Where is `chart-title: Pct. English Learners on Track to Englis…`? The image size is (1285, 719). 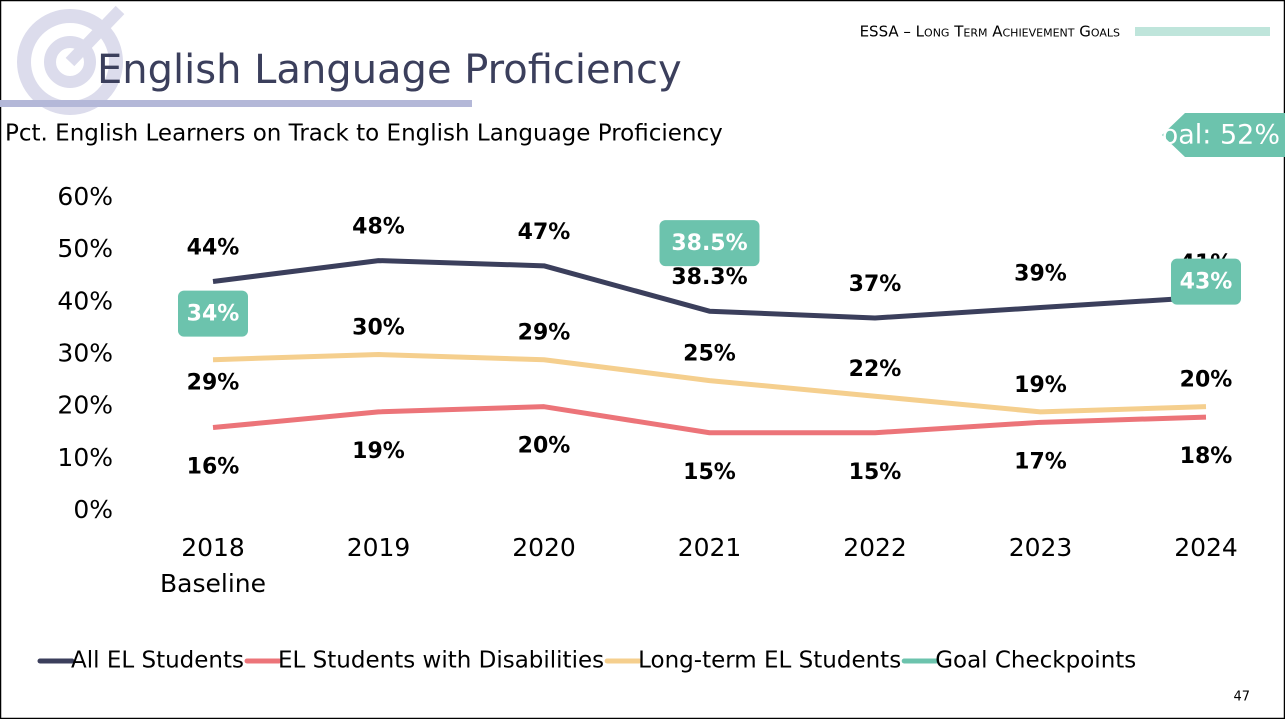 chart-title: Pct. English Learners on Track to Englis… is located at coordinates (364, 134).